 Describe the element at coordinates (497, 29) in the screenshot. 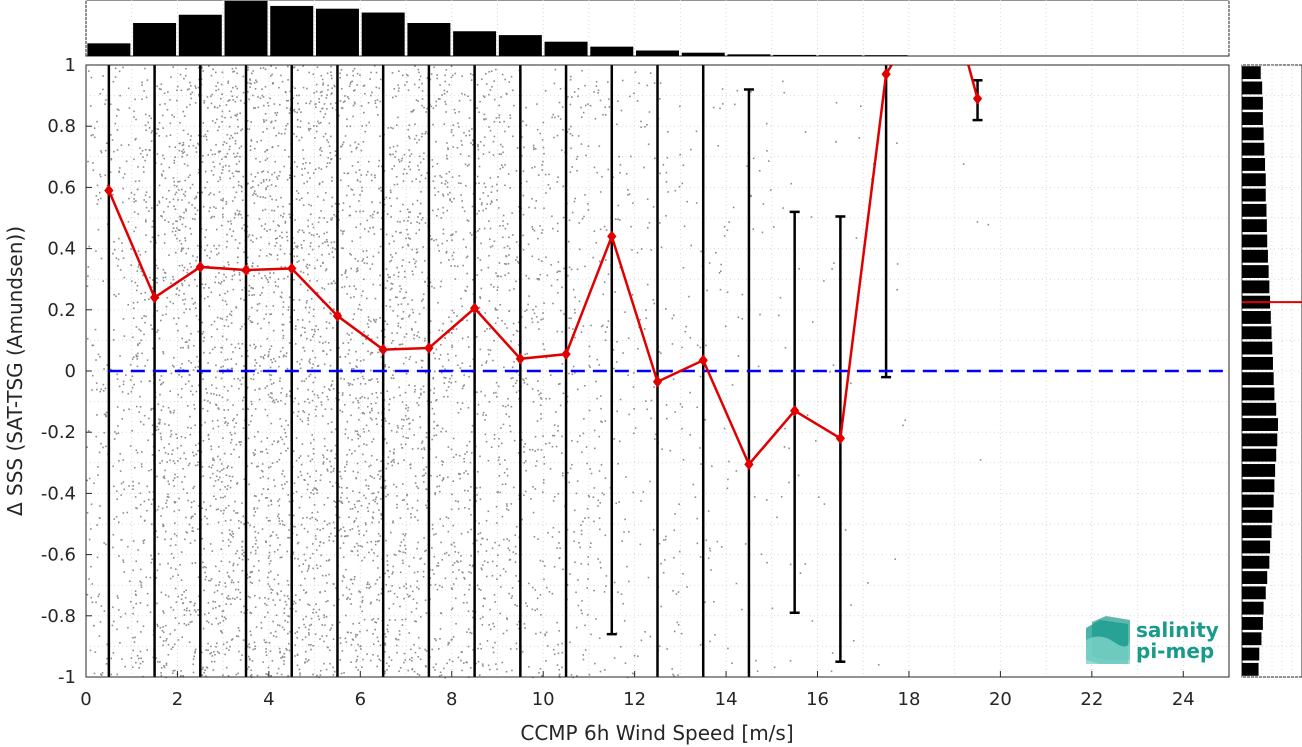

I see `top-histogram-bars` at that location.